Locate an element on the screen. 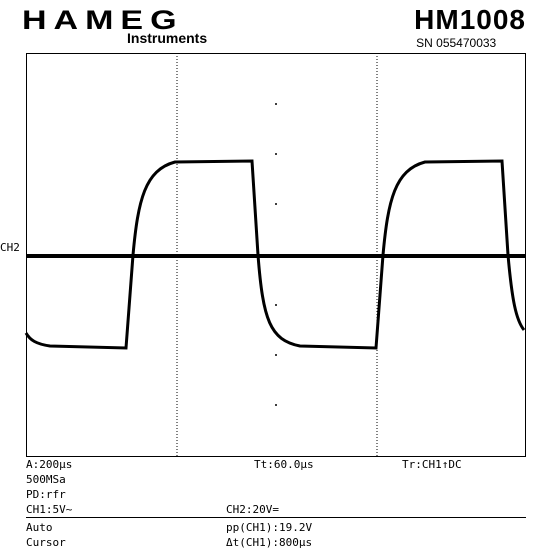 Image resolution: width=550 pixels, height=550 pixels. trigger-readout: Tr:CH1↑DC is located at coordinates (432, 464).